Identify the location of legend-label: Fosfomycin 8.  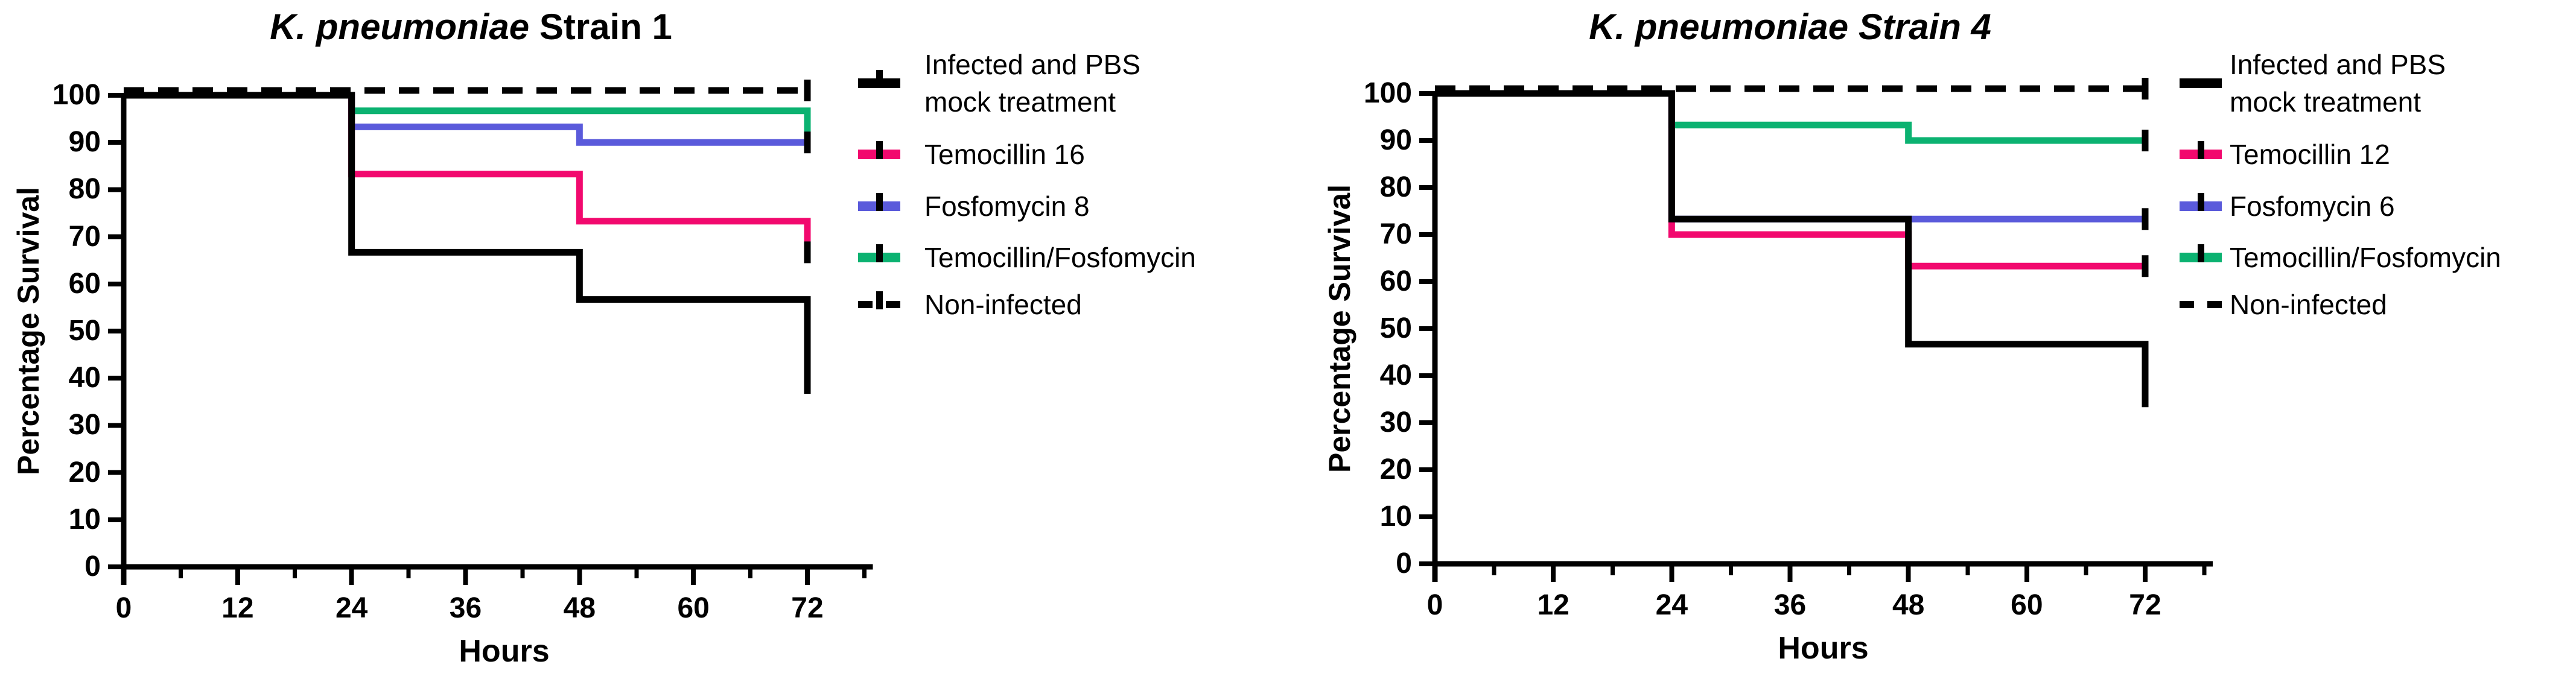
(1007, 206).